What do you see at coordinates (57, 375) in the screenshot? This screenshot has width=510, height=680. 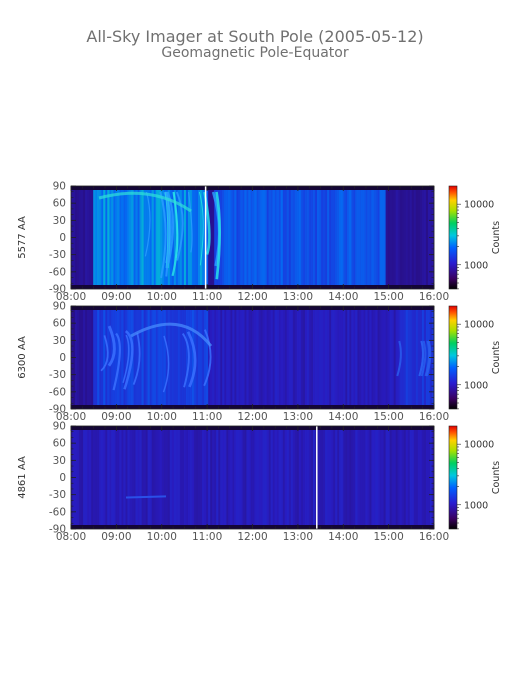 I see `y-tick-label: -30` at bounding box center [57, 375].